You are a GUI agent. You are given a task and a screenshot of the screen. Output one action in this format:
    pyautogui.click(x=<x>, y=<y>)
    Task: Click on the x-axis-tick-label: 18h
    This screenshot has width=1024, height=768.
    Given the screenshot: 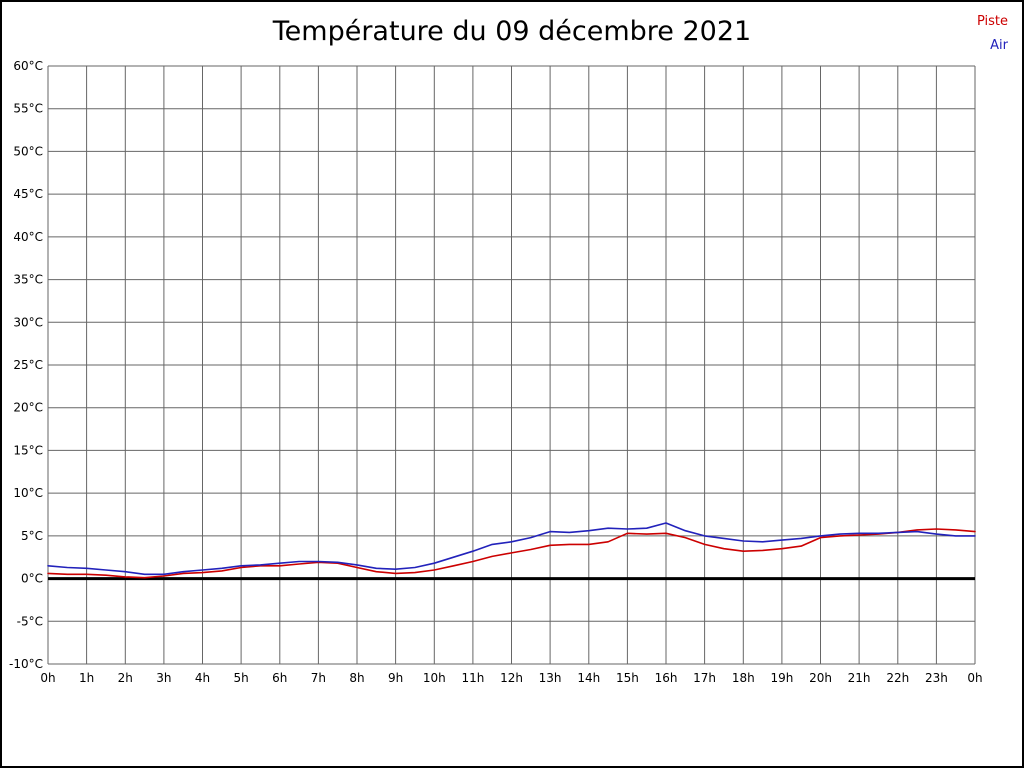 What is the action you would take?
    pyautogui.click(x=743, y=678)
    